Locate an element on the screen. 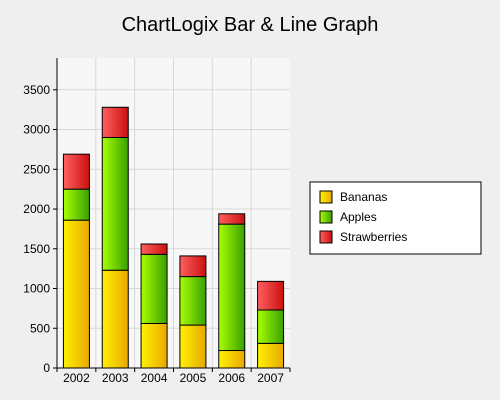 The image size is (500, 400). x-tick-label: 2007 is located at coordinates (270, 378).